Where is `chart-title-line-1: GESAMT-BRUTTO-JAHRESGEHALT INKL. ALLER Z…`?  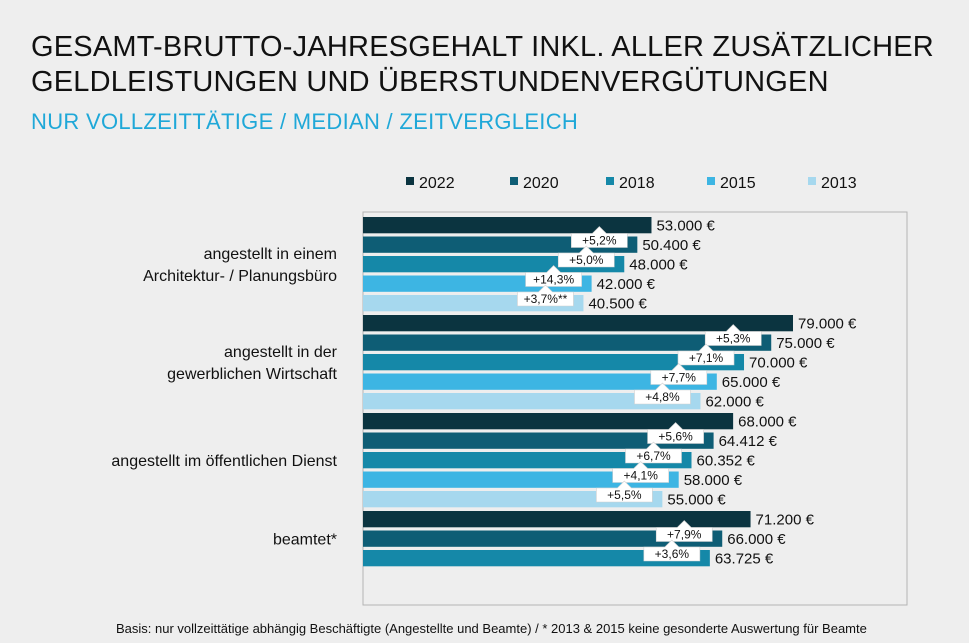 chart-title-line-1: GESAMT-BRUTTO-JAHRESGEHALT INKL. ALLER Z… is located at coordinates (482, 47).